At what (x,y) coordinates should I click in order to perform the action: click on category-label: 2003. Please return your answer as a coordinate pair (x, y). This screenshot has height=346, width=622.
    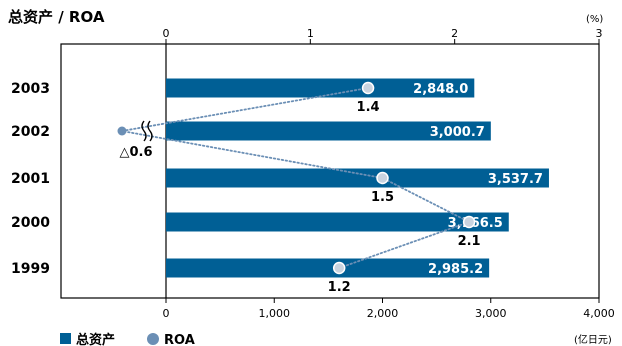
    Looking at the image, I should click on (30, 89).